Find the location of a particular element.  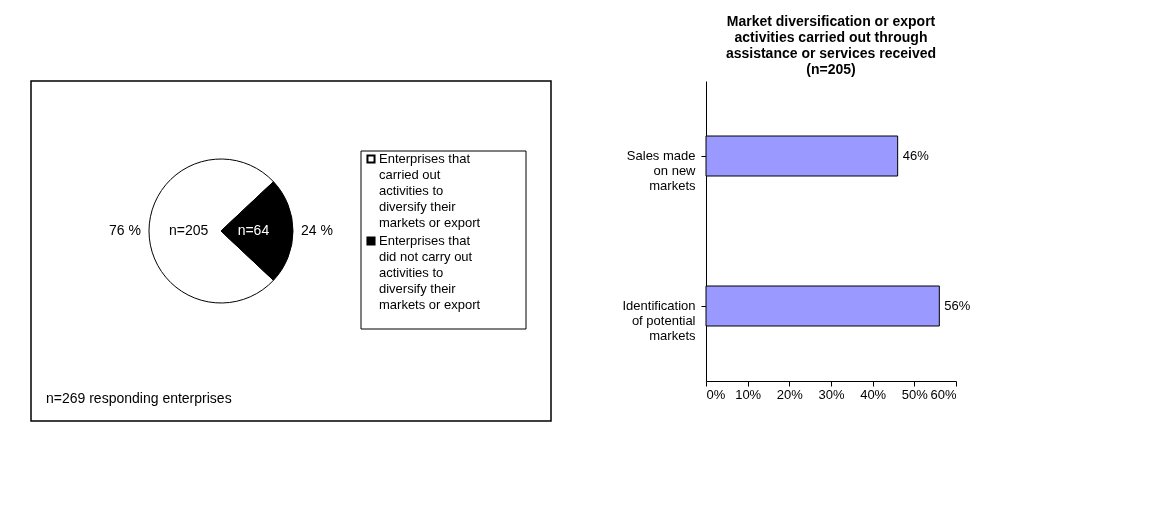

y-tick-label: Sales made on new markets is located at coordinates (661, 170).